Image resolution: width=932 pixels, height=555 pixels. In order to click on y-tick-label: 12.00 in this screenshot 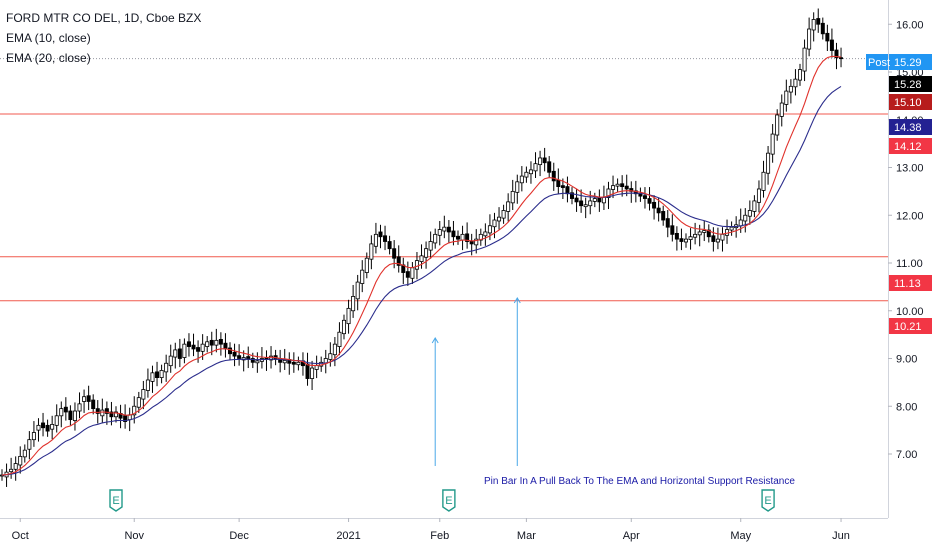, I will do `click(910, 216)`.